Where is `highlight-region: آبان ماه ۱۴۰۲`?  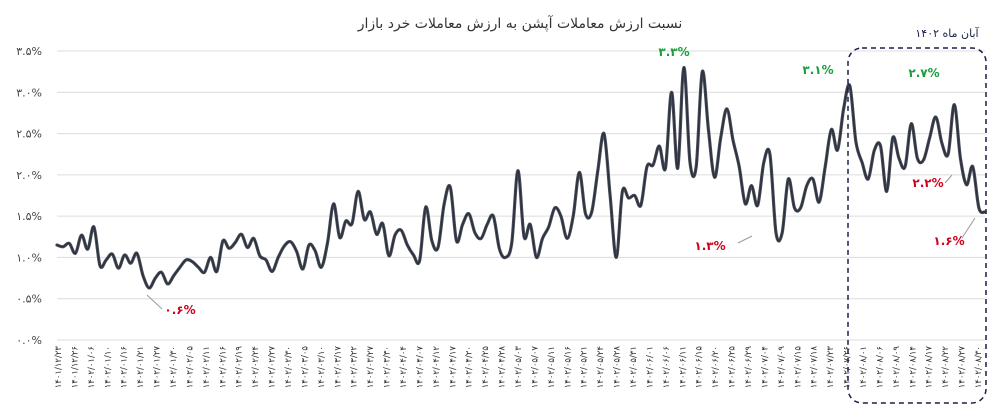
highlight-region: آبان ماه ۱۴۰۲ is located at coordinates (917, 215).